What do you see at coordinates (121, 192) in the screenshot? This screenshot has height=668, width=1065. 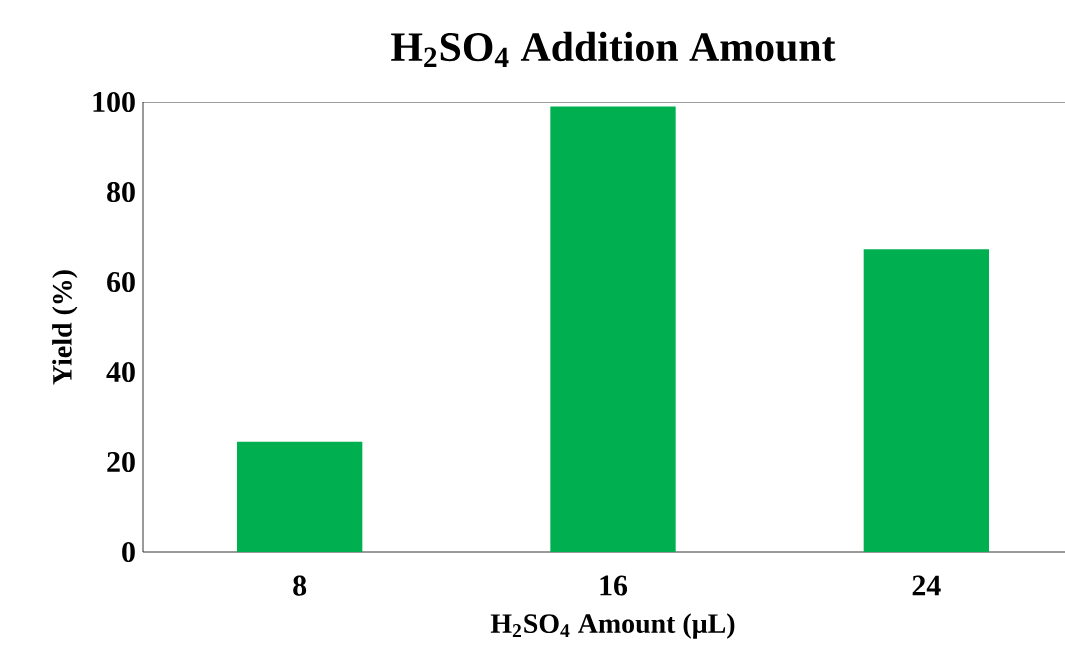 I see `y-tick-label: 80` at bounding box center [121, 192].